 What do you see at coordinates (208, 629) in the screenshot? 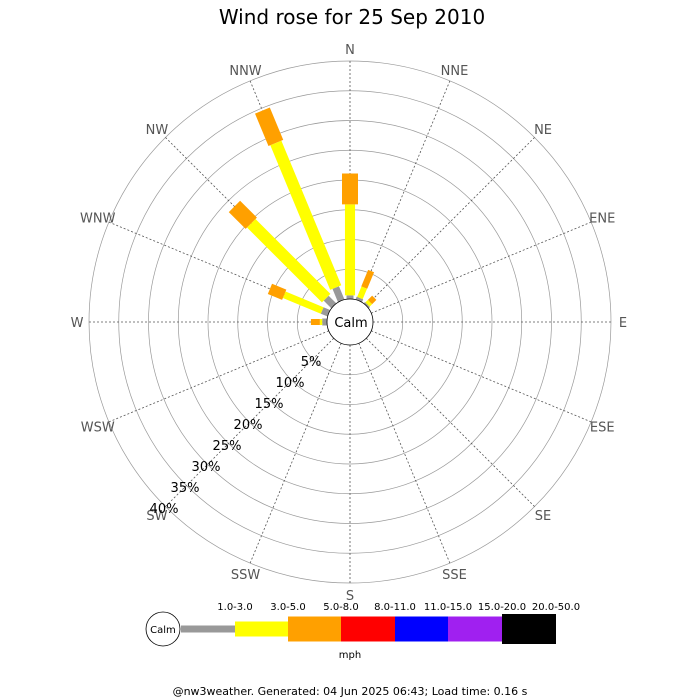
I see `legend-swatch-1.0-3.0` at bounding box center [208, 629].